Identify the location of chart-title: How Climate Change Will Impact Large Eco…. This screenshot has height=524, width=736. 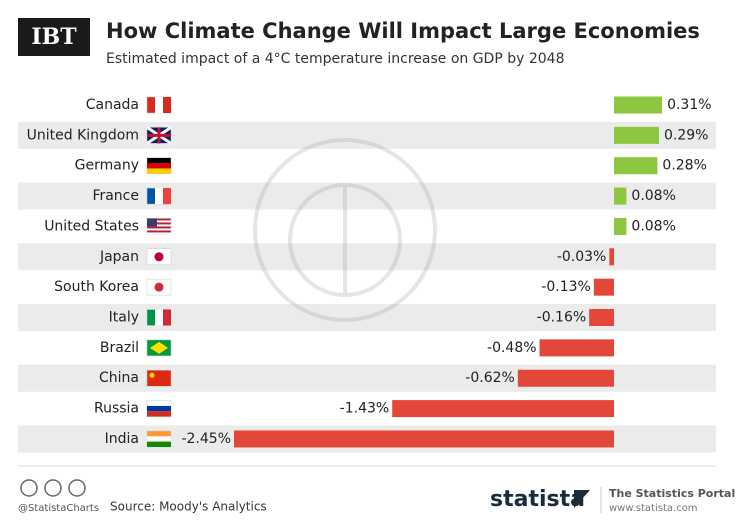
(403, 31).